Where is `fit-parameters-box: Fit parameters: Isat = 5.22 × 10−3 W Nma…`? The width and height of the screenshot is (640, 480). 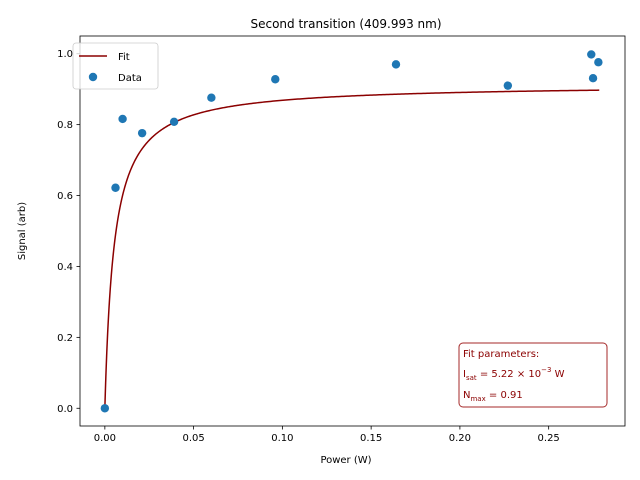
fit-parameters-box: Fit parameters: Isat = 5.22 × 10−3 W Nma… is located at coordinates (533, 375).